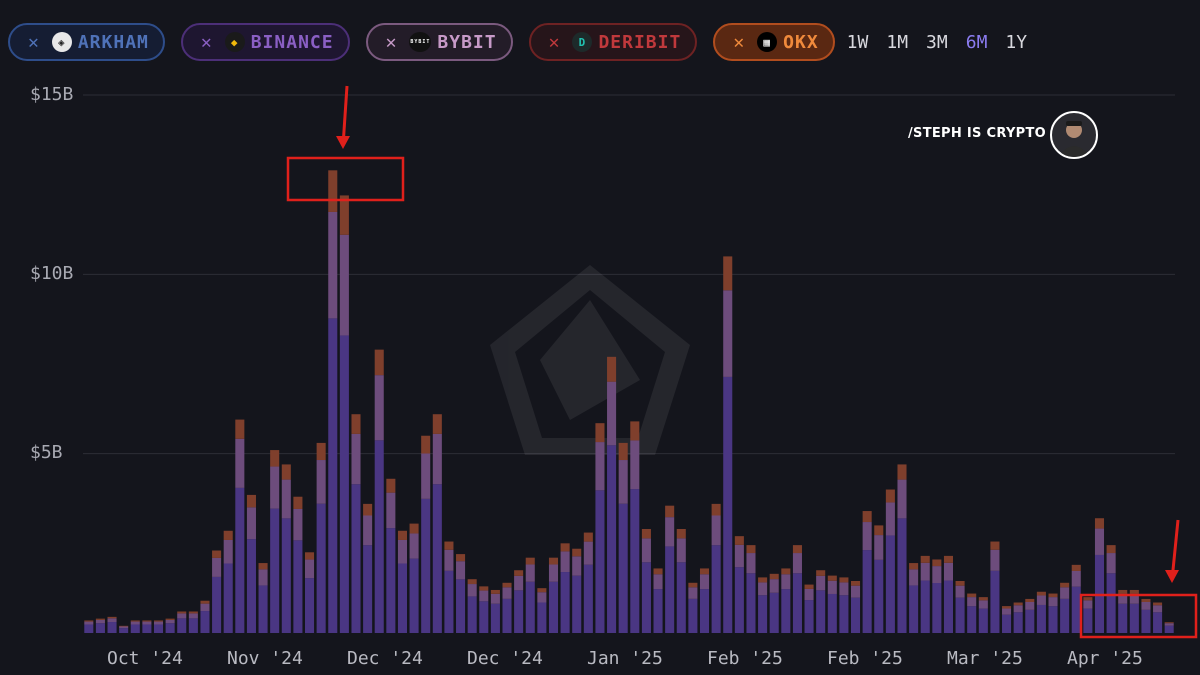  I want to click on arrow-head, so click(343, 142).